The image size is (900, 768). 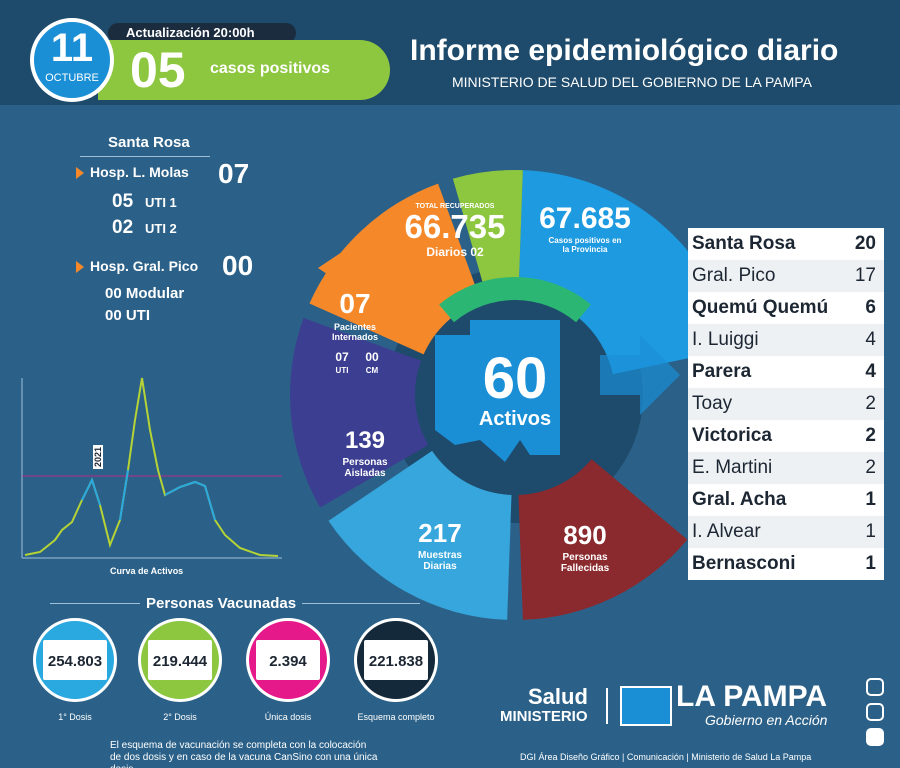 What do you see at coordinates (722, 371) in the screenshot?
I see `locality-name: Parera` at bounding box center [722, 371].